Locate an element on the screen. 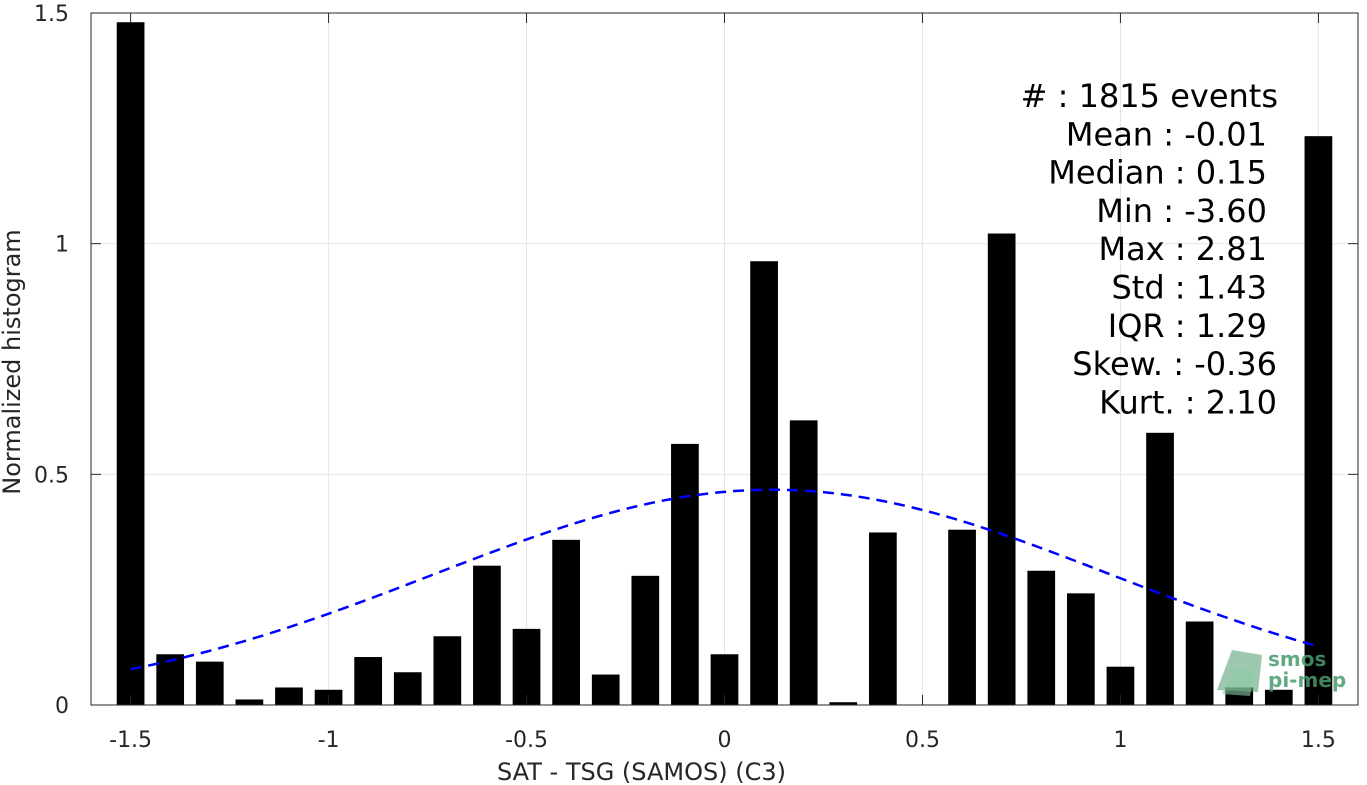  x-tick-label-5: 1 is located at coordinates (1120, 740).